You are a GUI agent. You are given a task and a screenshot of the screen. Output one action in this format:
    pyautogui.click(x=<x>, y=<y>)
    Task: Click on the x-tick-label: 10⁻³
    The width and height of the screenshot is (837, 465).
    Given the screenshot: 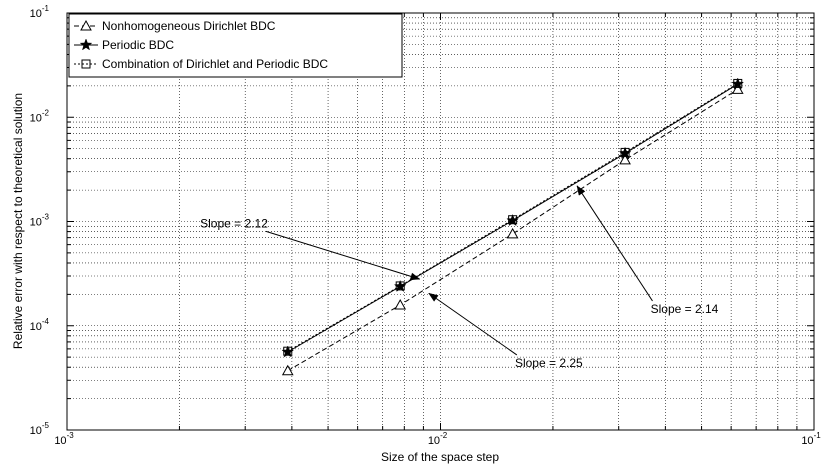 What is the action you would take?
    pyautogui.click(x=64, y=439)
    